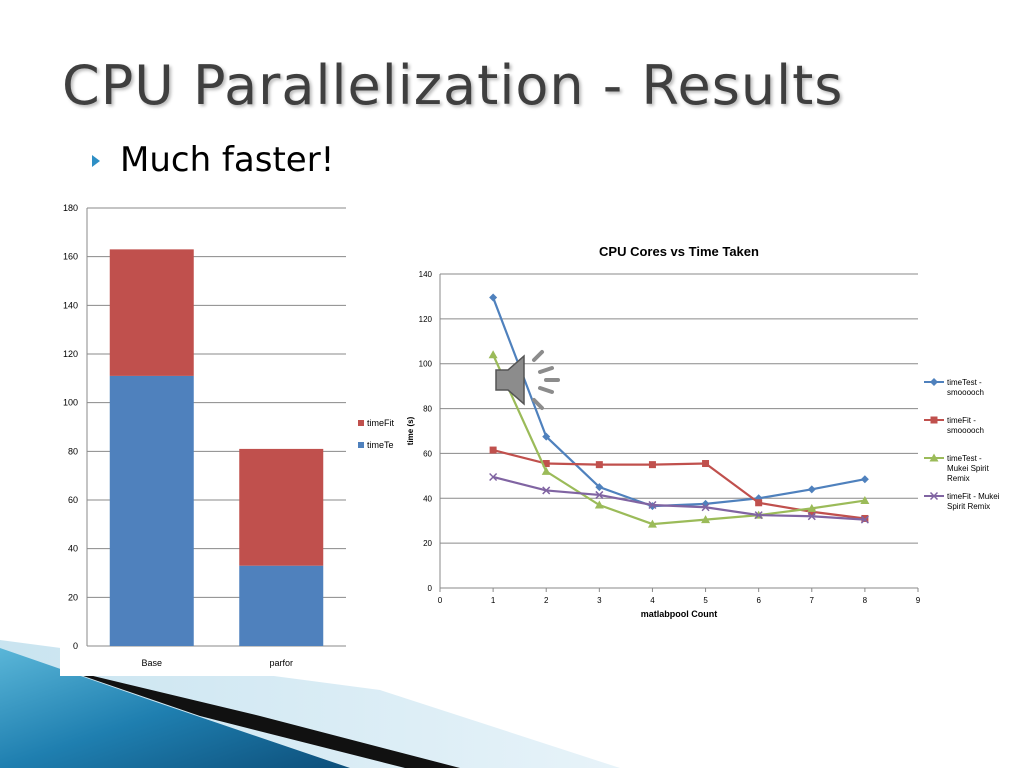 The width and height of the screenshot is (1024, 768). I want to click on bar-y-tick-label: 80, so click(73, 451).